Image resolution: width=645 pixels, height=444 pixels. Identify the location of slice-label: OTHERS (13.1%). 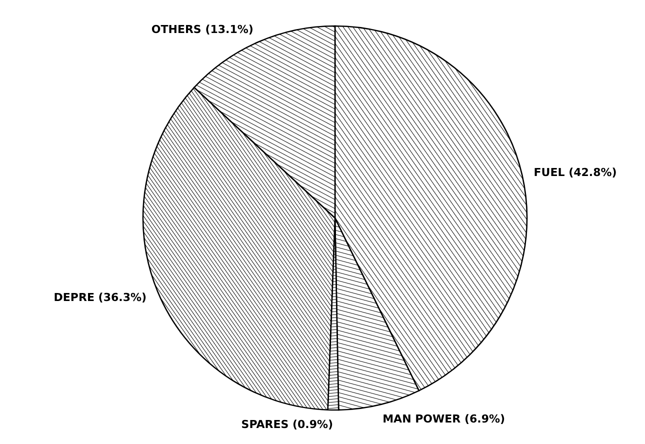
(202, 29).